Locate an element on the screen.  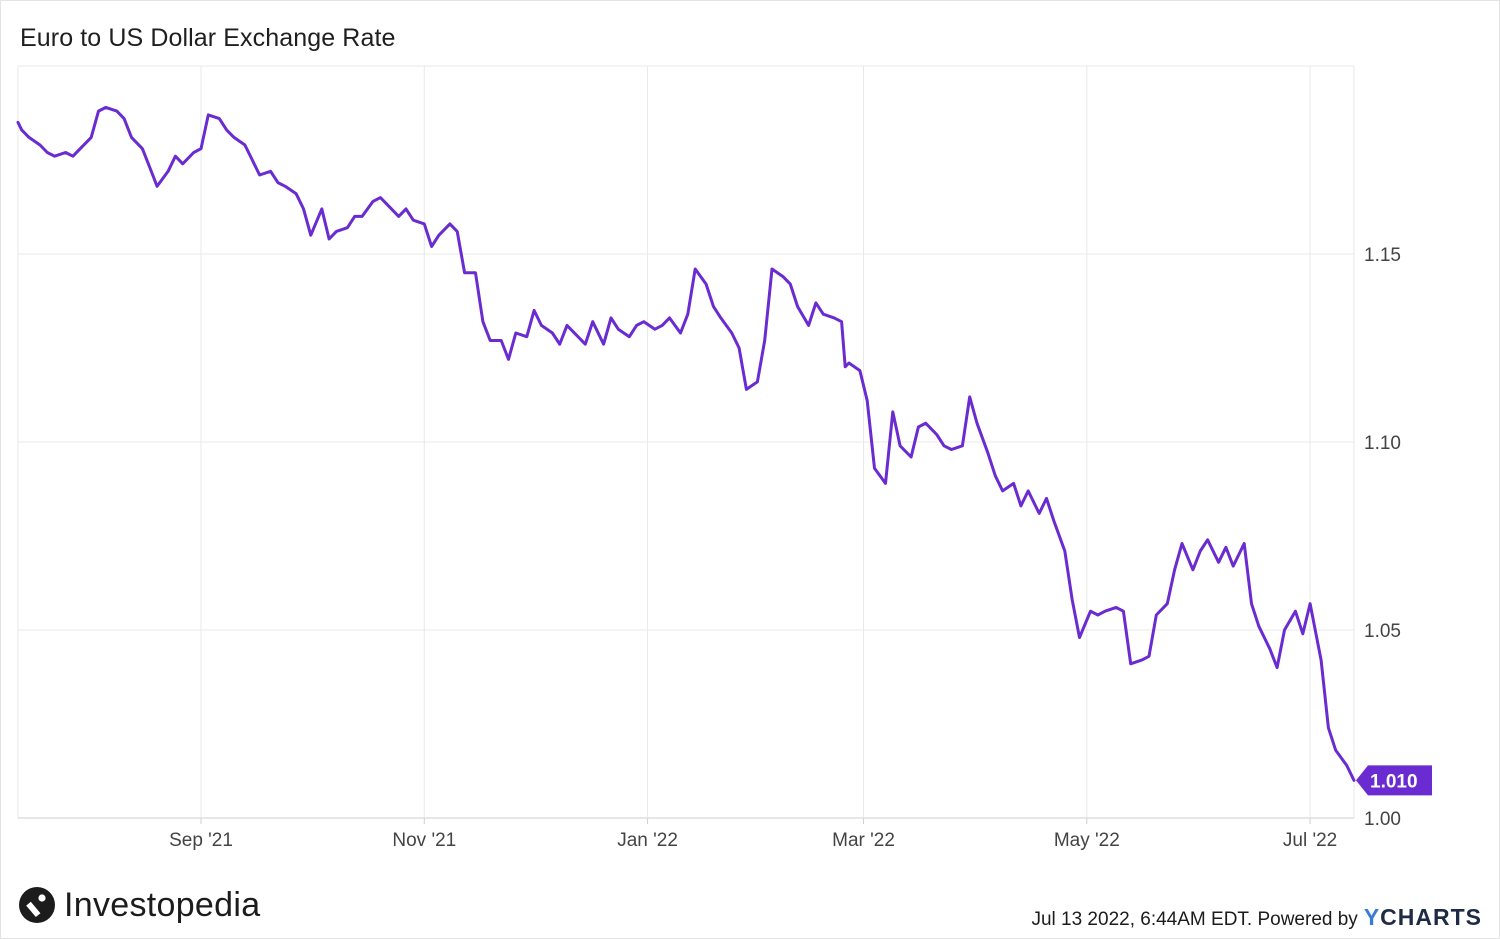
last-value-badge is located at coordinates (1394, 780).